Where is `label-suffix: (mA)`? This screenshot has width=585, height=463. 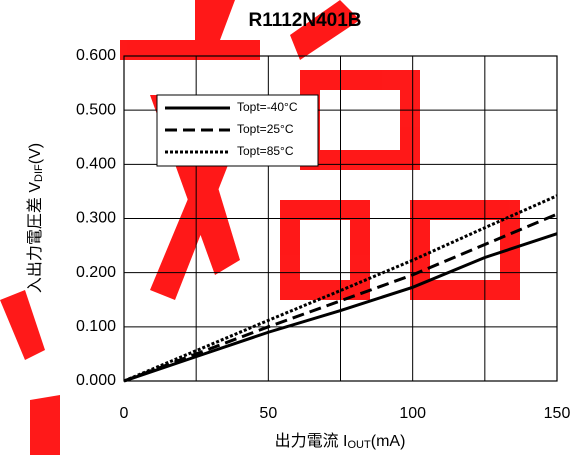
label-suffix: (mA) is located at coordinates (388, 441).